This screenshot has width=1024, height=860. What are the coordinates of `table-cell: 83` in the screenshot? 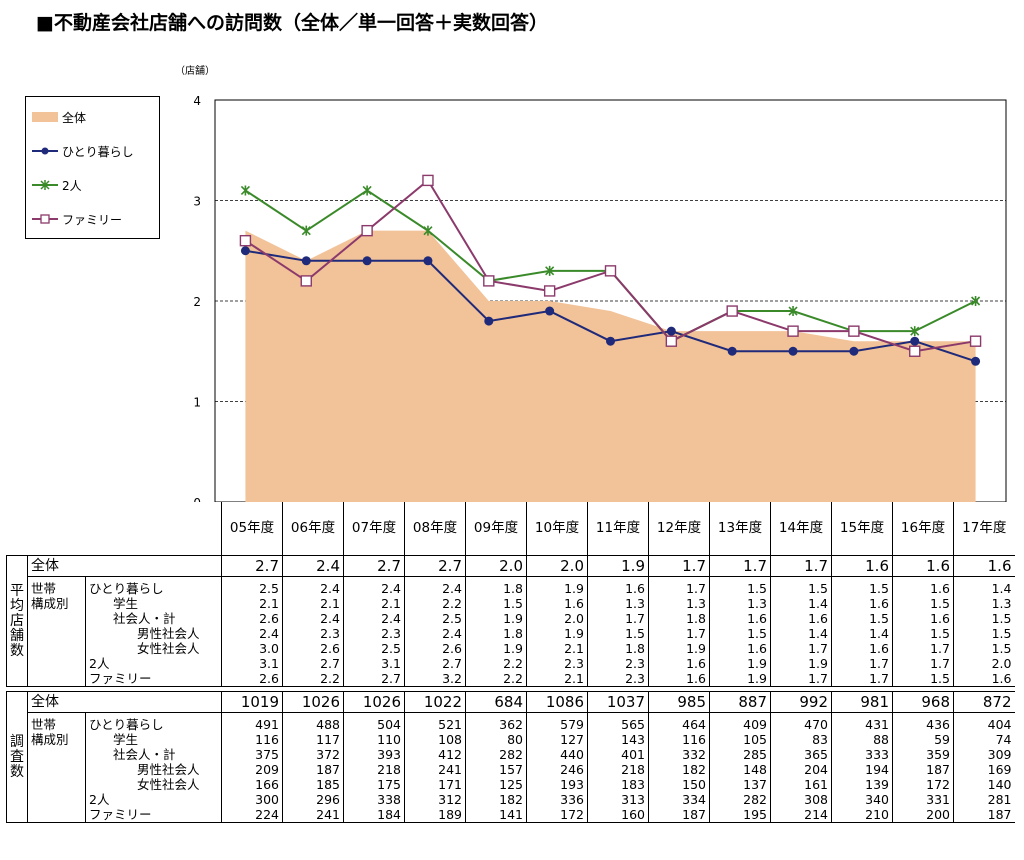 It's located at (801, 739).